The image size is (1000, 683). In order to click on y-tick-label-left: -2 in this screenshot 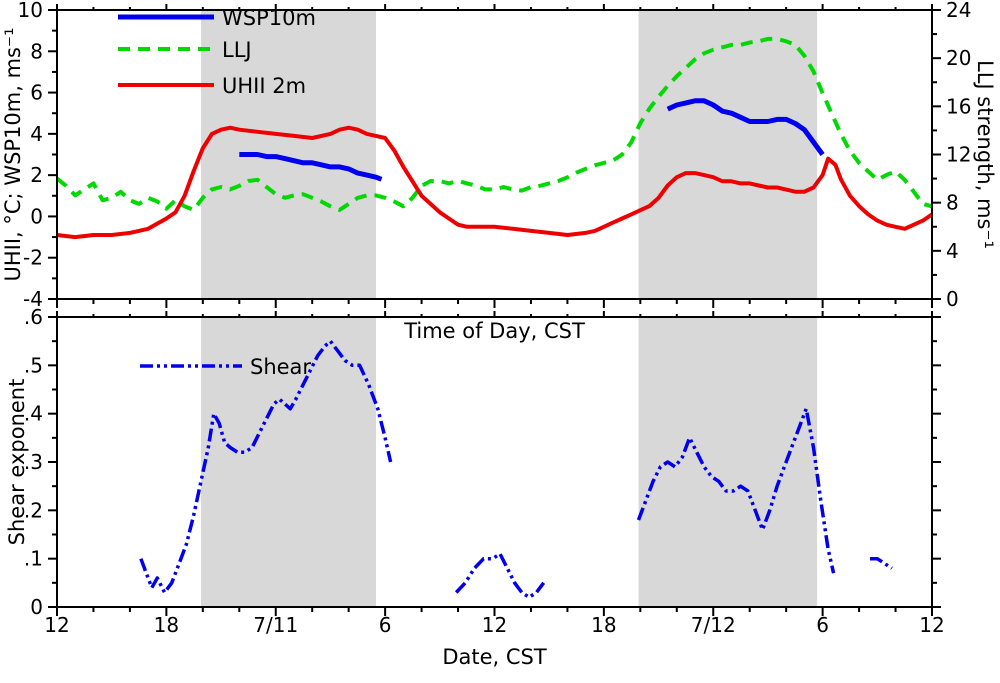, I will do `click(33, 258)`.